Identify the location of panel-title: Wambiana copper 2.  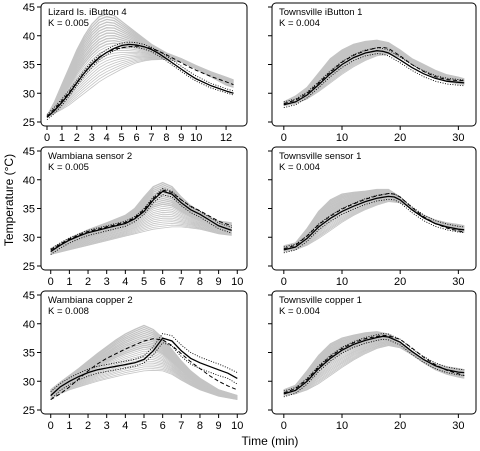
(90, 300).